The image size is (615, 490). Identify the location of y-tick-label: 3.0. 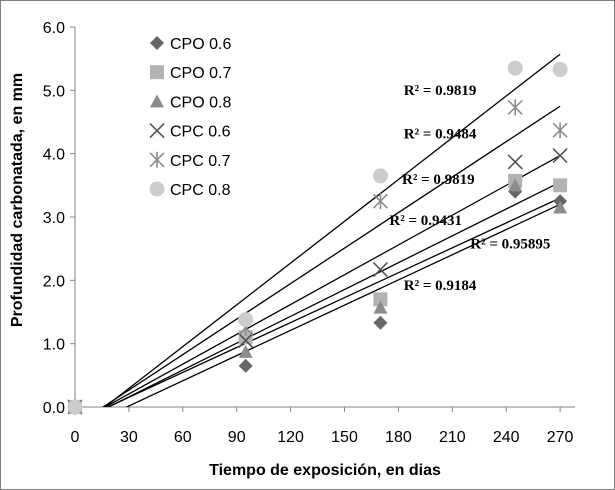
(54, 218).